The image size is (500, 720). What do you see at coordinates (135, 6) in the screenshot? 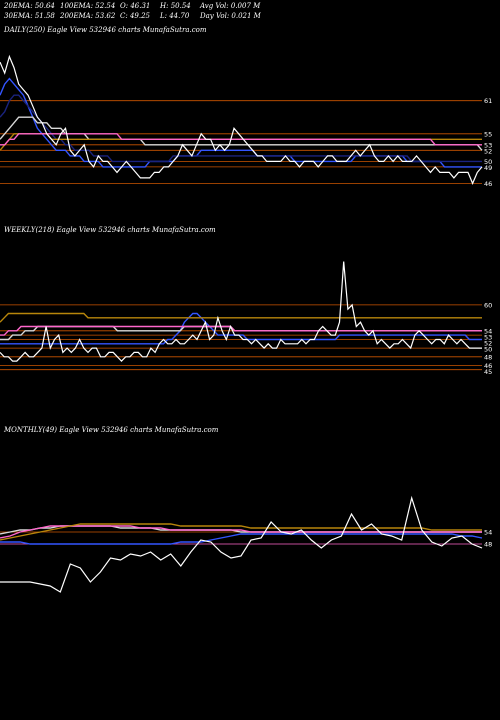
I see `header-open: O: 46.31` at bounding box center [135, 6].